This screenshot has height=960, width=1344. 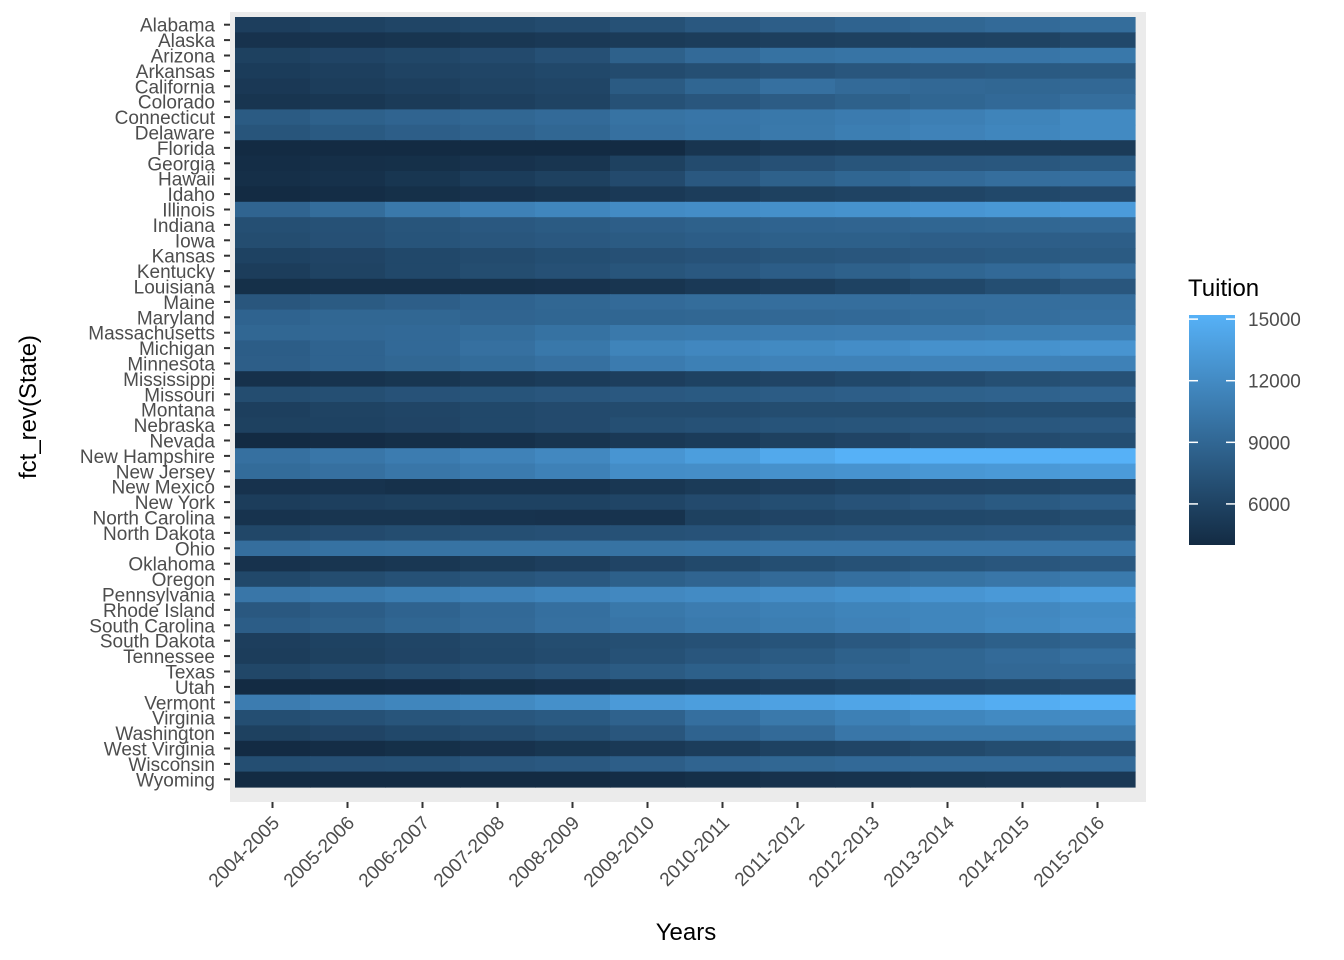 I want to click on legend-colorbar, so click(x=1212, y=430).